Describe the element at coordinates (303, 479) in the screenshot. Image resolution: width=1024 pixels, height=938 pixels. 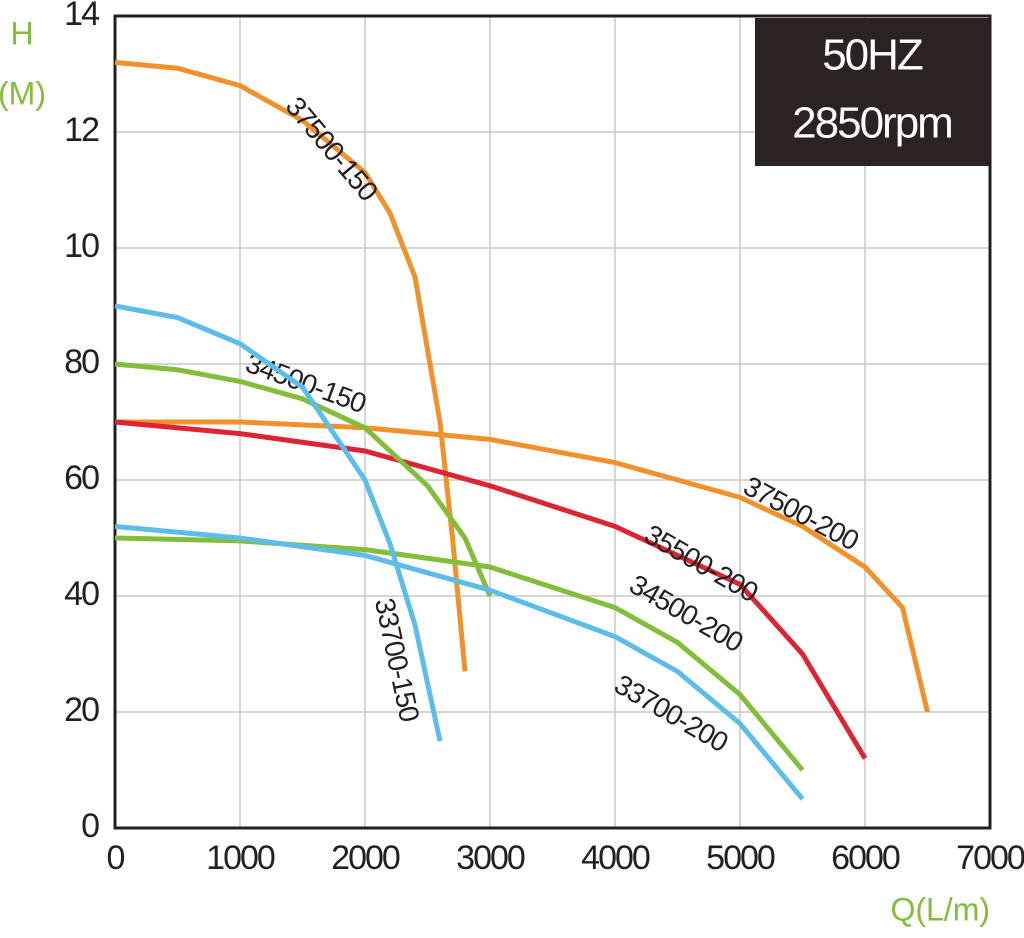
I see `curve` at that location.